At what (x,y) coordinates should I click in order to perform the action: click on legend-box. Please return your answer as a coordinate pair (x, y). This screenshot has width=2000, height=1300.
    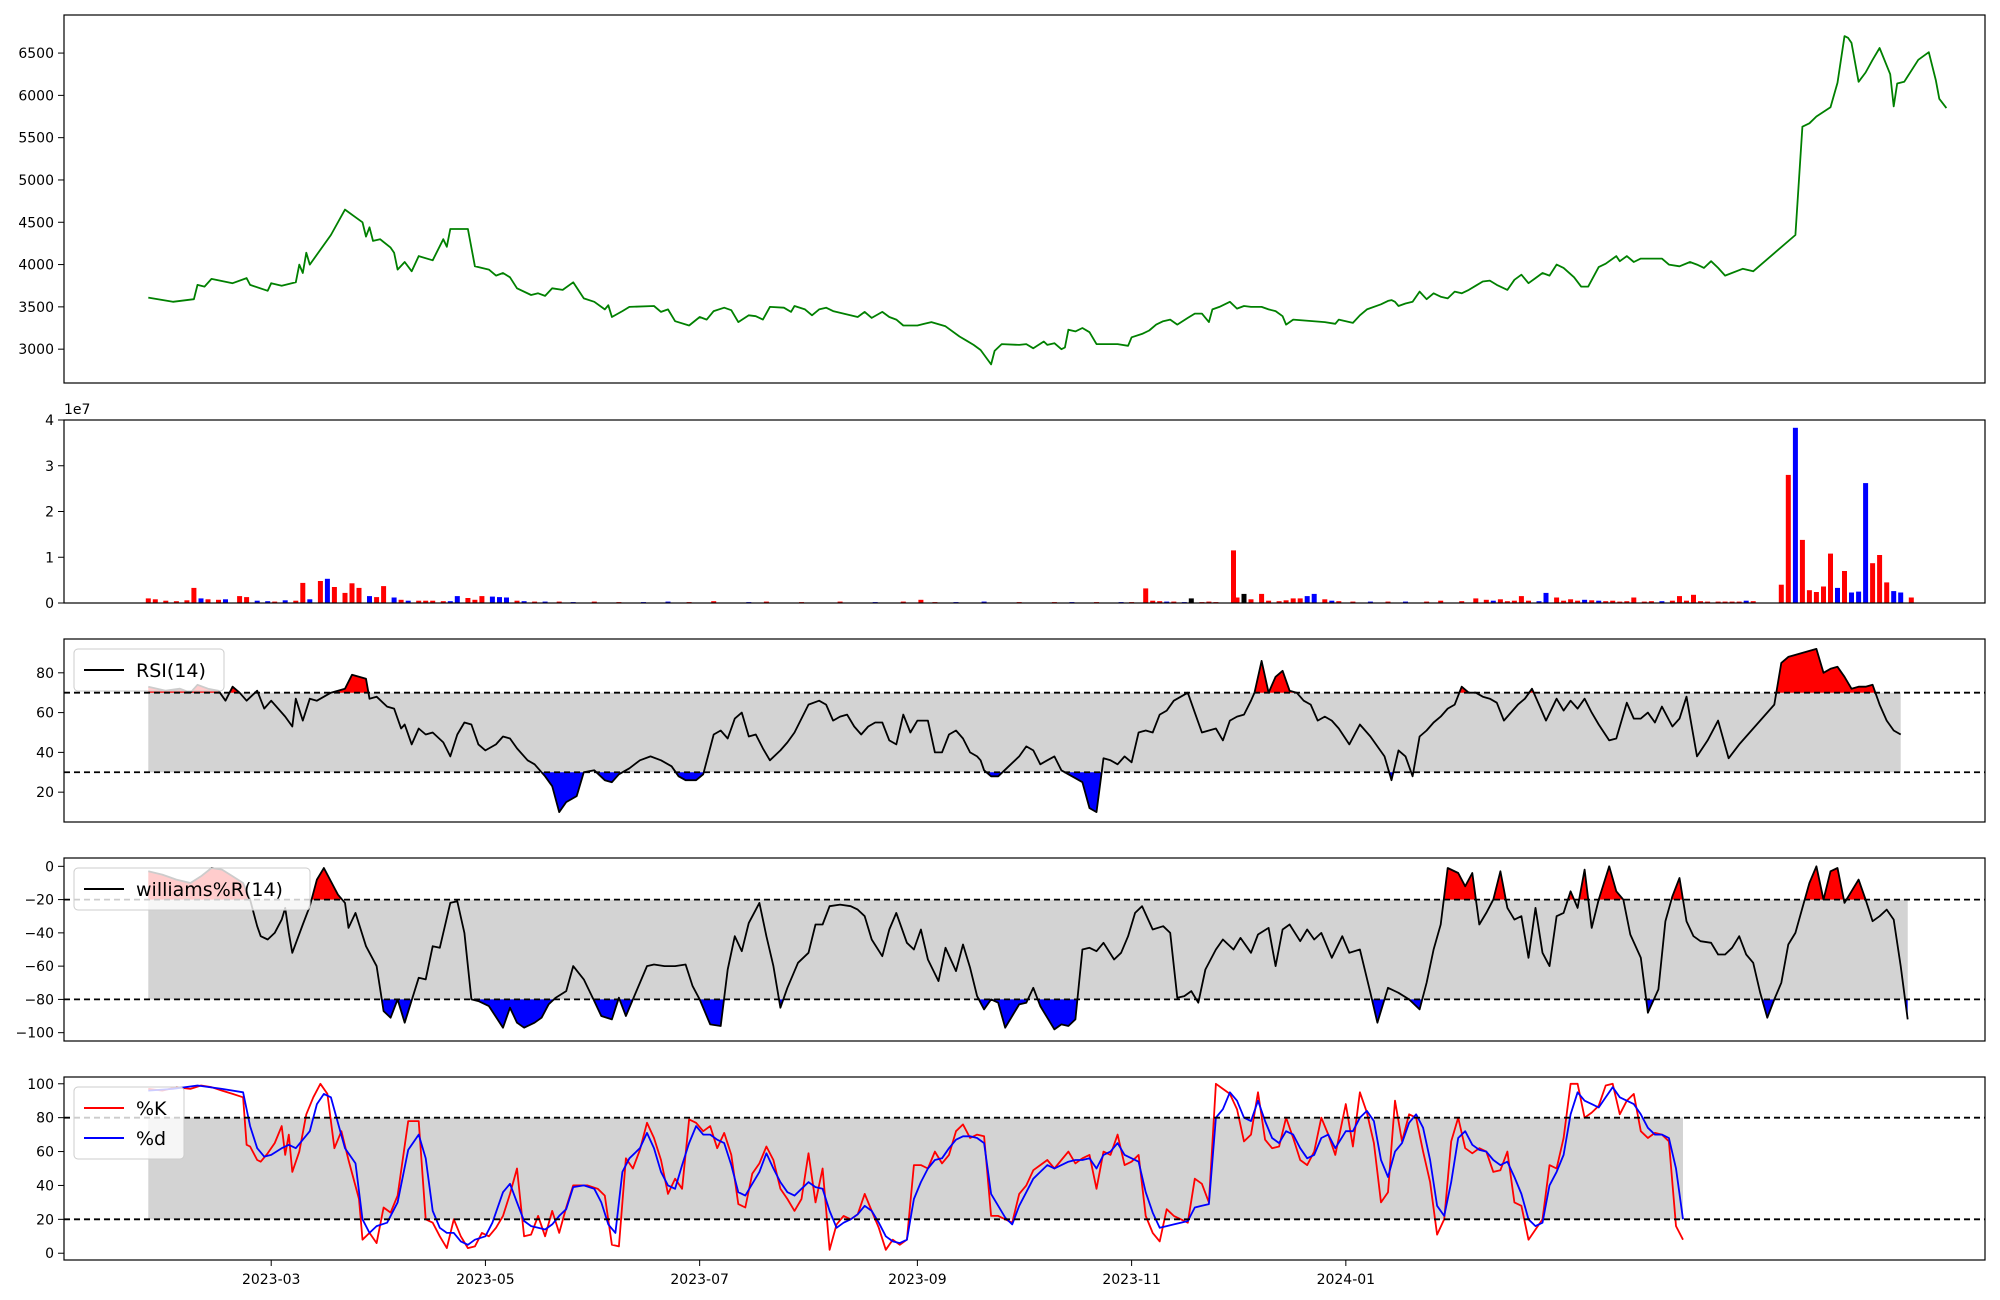
    Looking at the image, I should click on (129, 1123).